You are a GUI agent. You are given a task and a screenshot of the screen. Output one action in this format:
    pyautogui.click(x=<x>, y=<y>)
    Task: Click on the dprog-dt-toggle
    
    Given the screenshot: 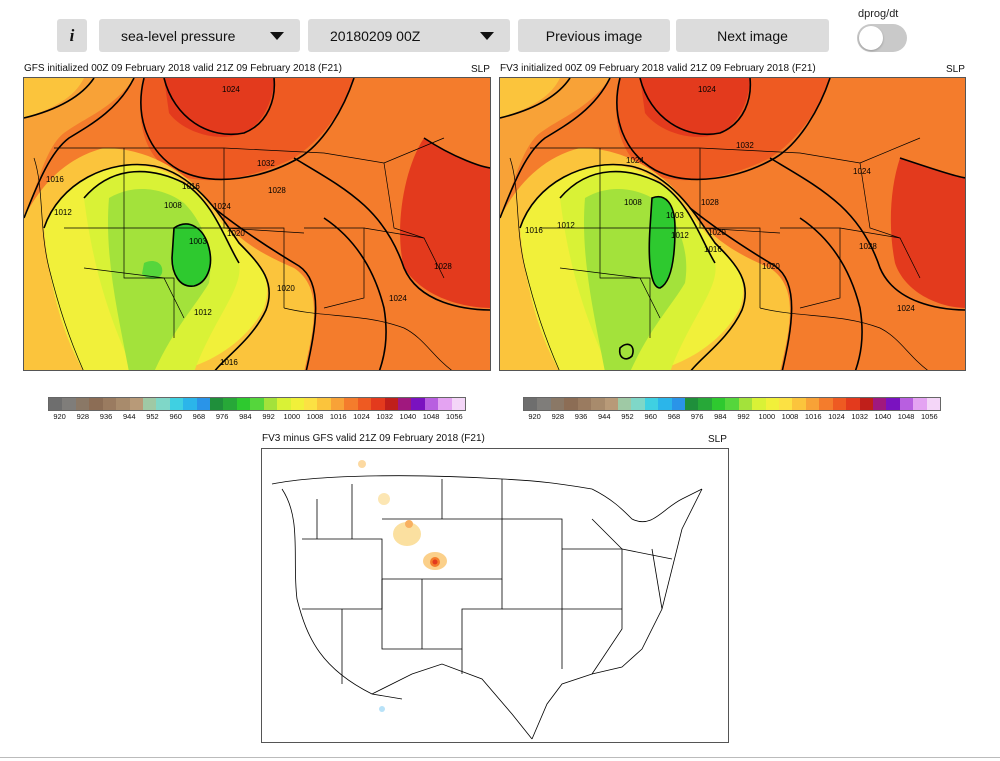 What is the action you would take?
    pyautogui.click(x=882, y=38)
    